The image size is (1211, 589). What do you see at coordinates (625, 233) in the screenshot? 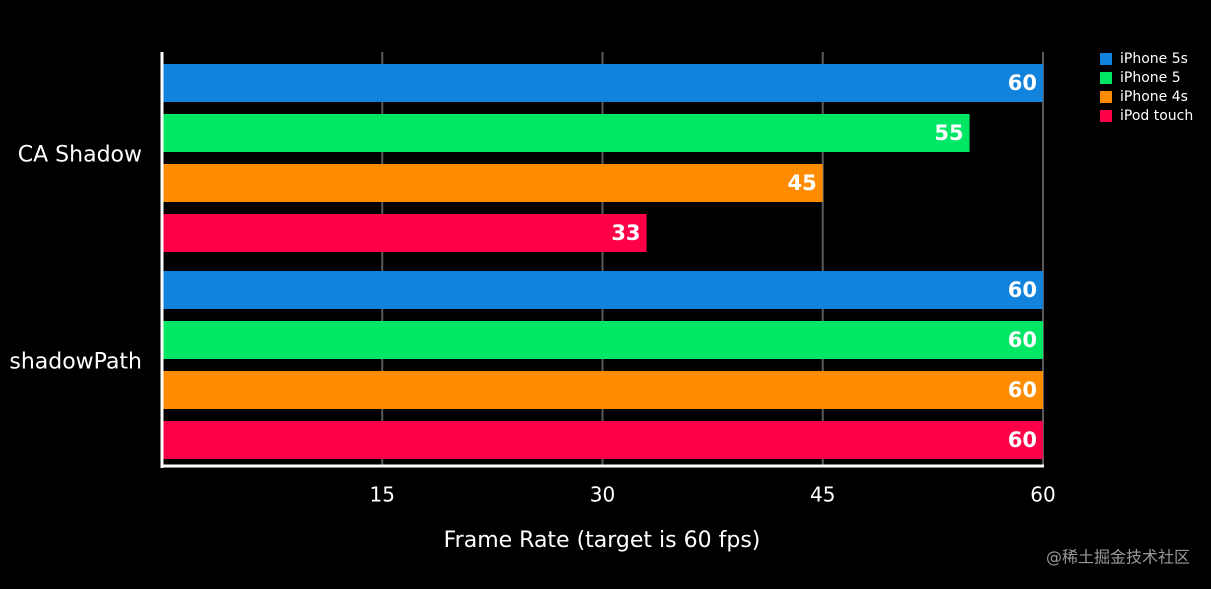
I see `value-label: 33` at bounding box center [625, 233].